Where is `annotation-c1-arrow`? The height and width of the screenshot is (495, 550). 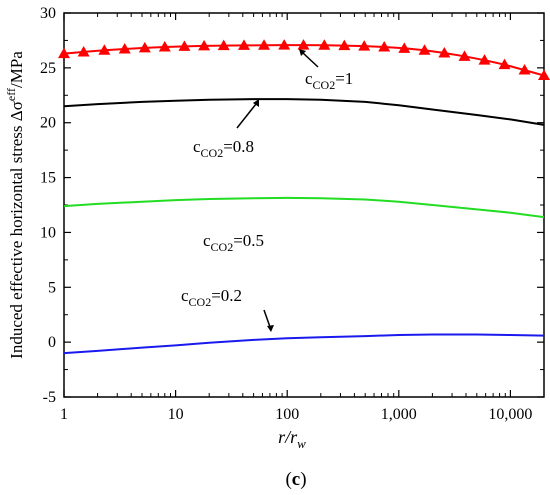 annotation-c1-arrow is located at coordinates (310, 60).